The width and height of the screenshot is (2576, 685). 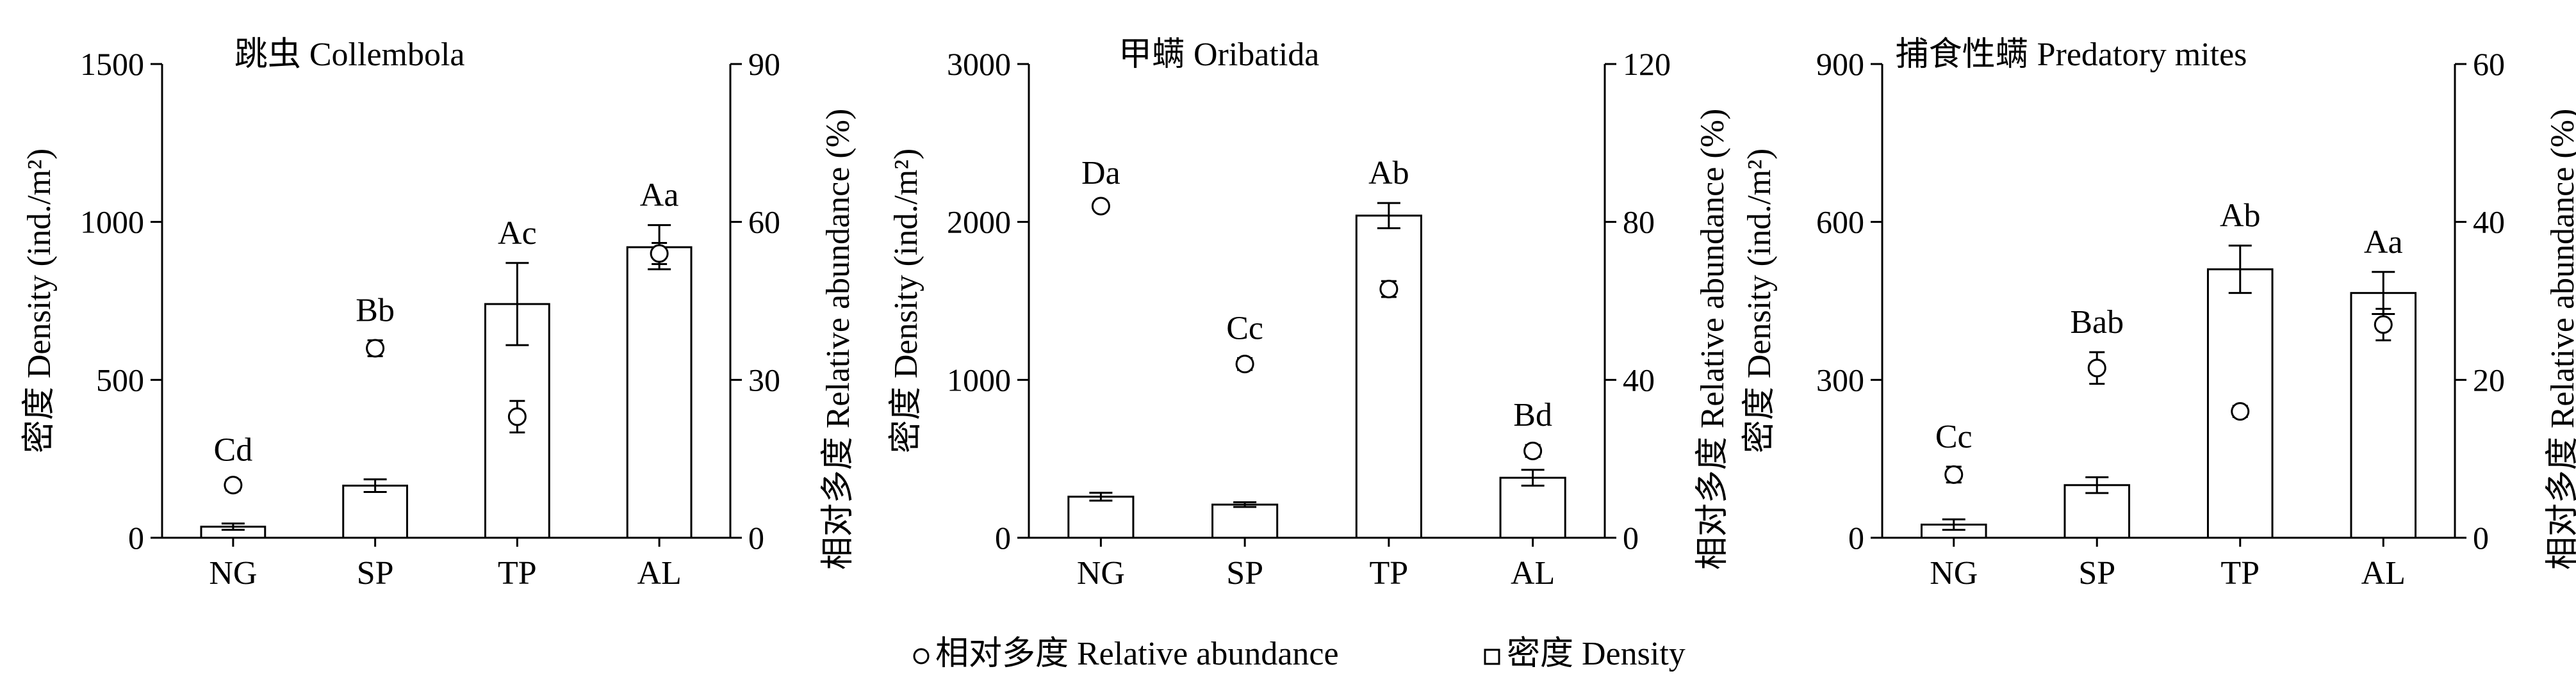 I want to click on y-tick-label-right: 120, so click(x=1647, y=64).